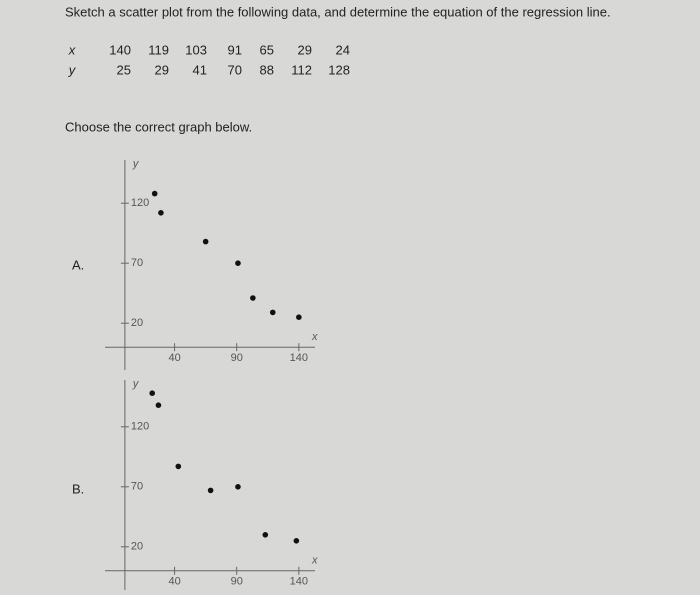 The width and height of the screenshot is (700, 595). What do you see at coordinates (339, 69) in the screenshot?
I see `table-cell: 128` at bounding box center [339, 69].